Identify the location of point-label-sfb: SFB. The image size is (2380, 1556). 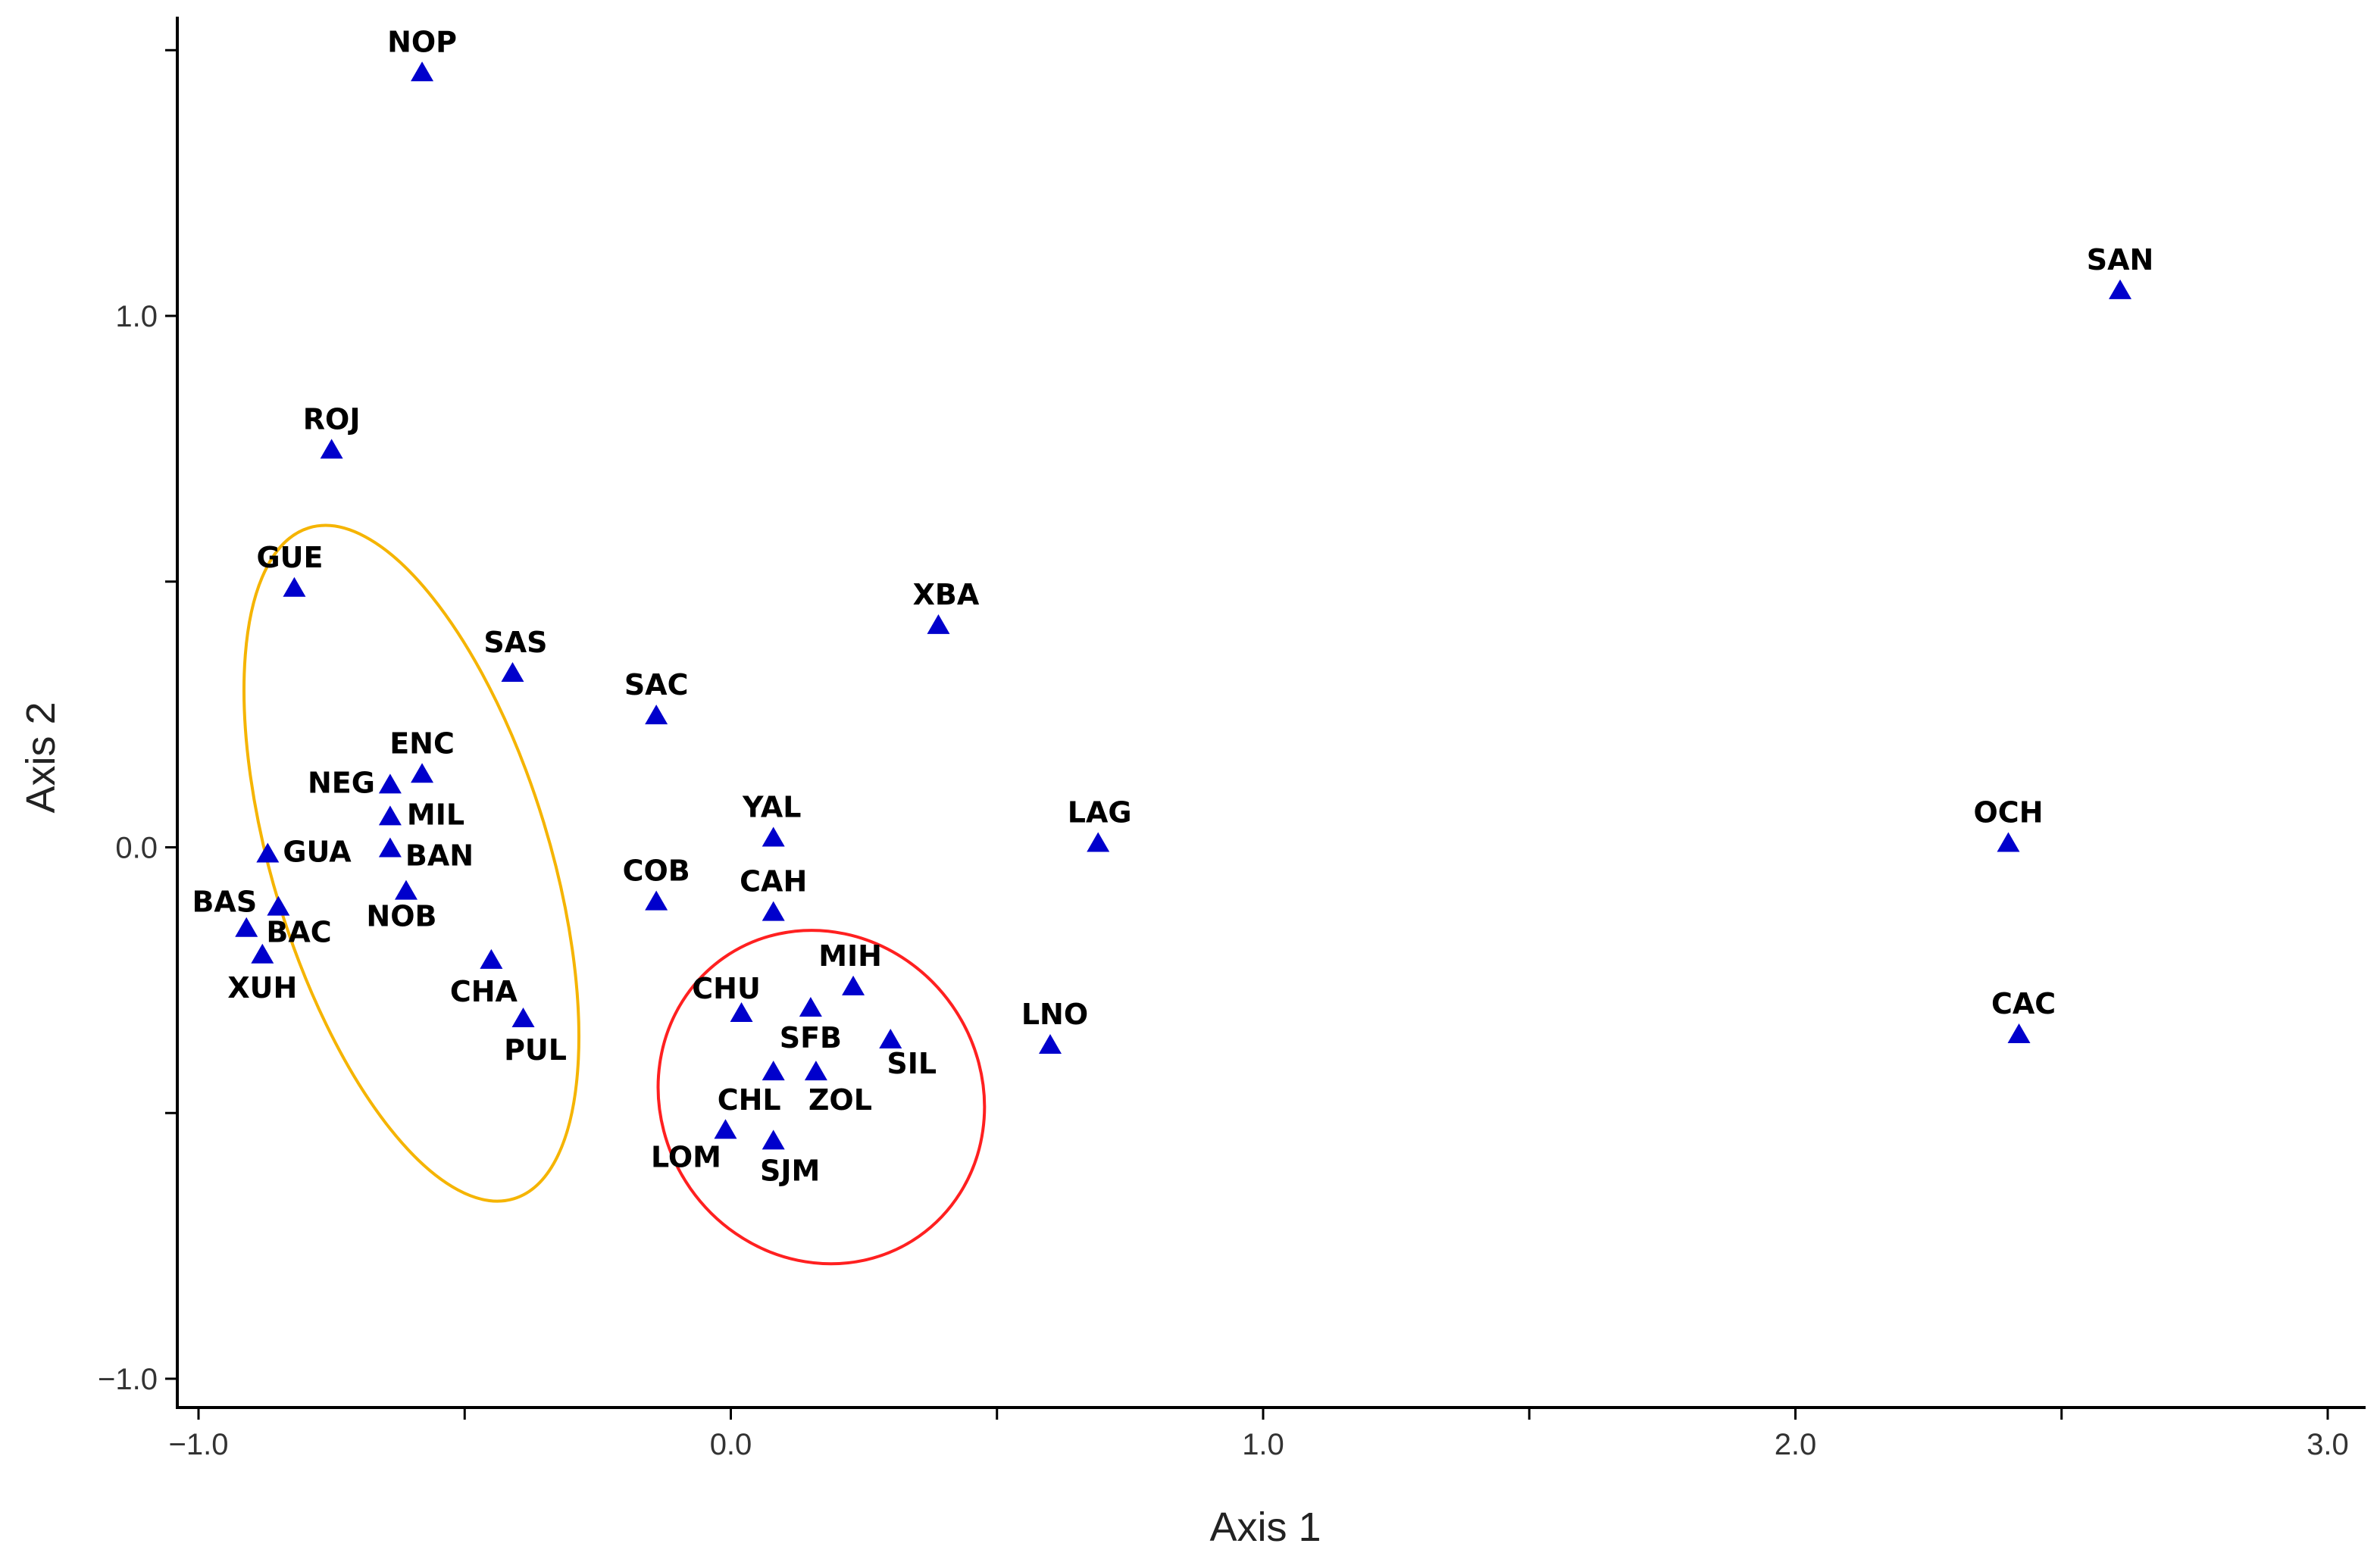
(811, 1038).